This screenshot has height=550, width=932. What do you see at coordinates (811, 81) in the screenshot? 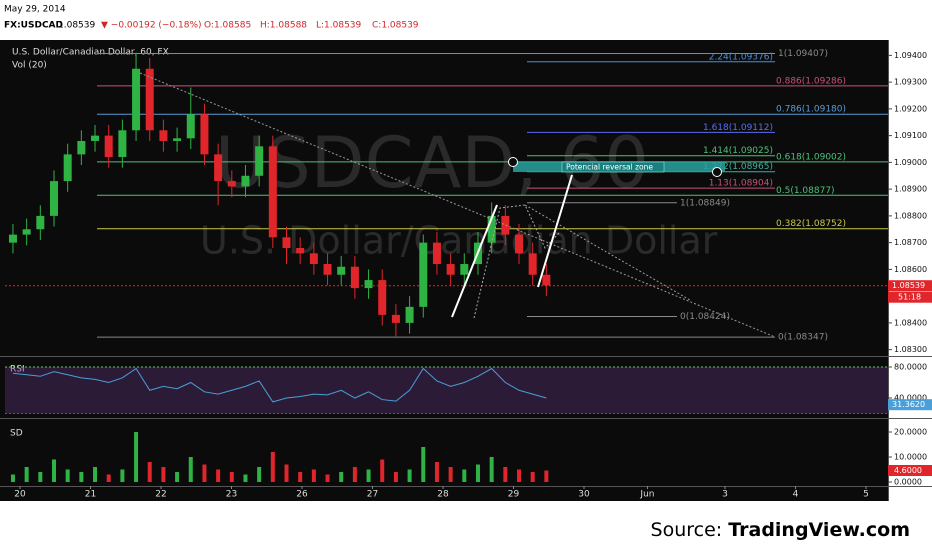
I see `fib-label: 0.886(1.09286)` at bounding box center [811, 81].